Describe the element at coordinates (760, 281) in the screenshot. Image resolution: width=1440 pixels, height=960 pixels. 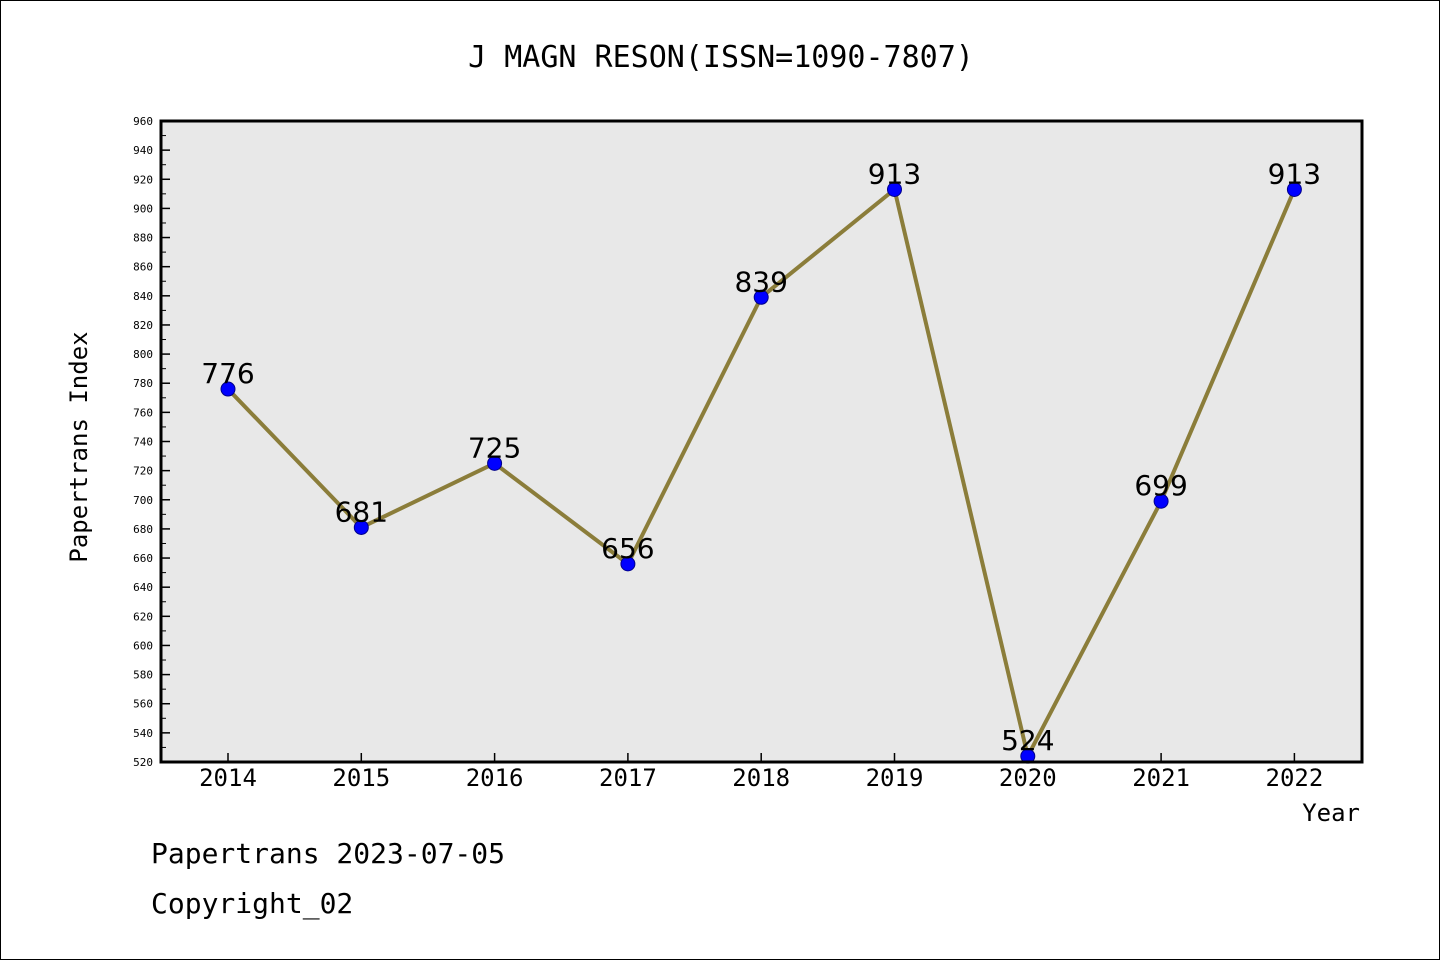
I see `data-label: 839` at that location.